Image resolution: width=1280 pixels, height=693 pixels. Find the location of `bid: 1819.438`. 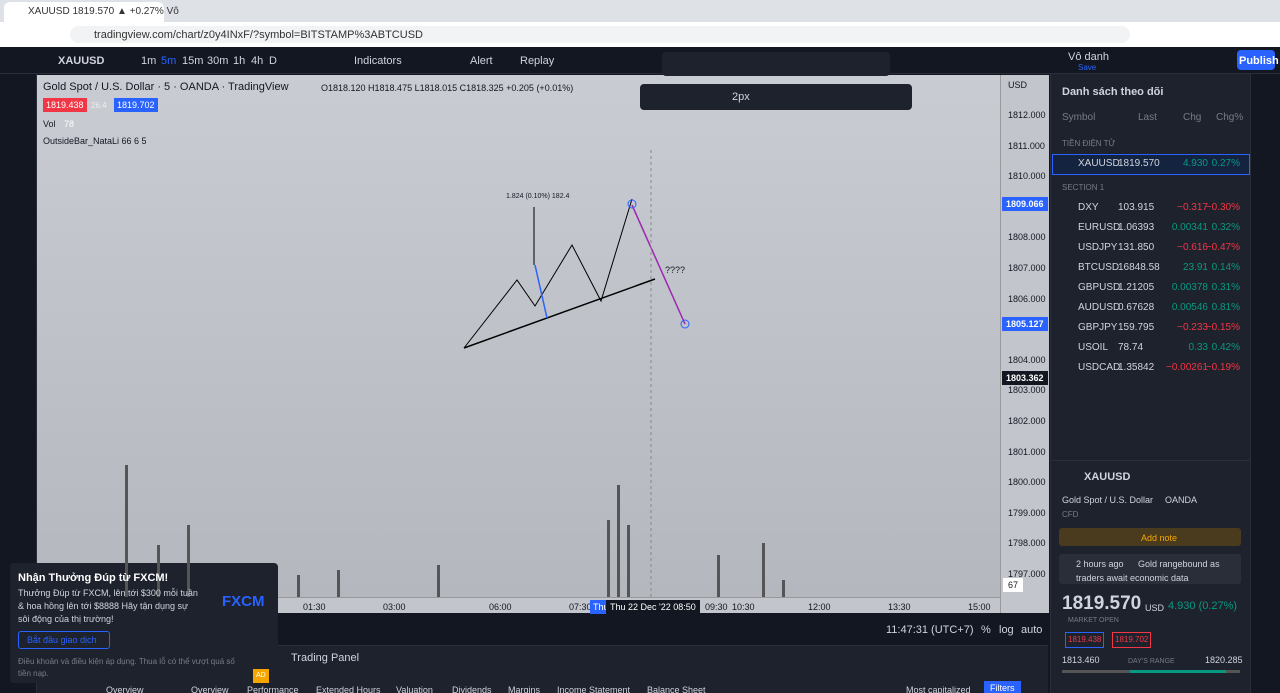

bid: 1819.438 is located at coordinates (65, 105).